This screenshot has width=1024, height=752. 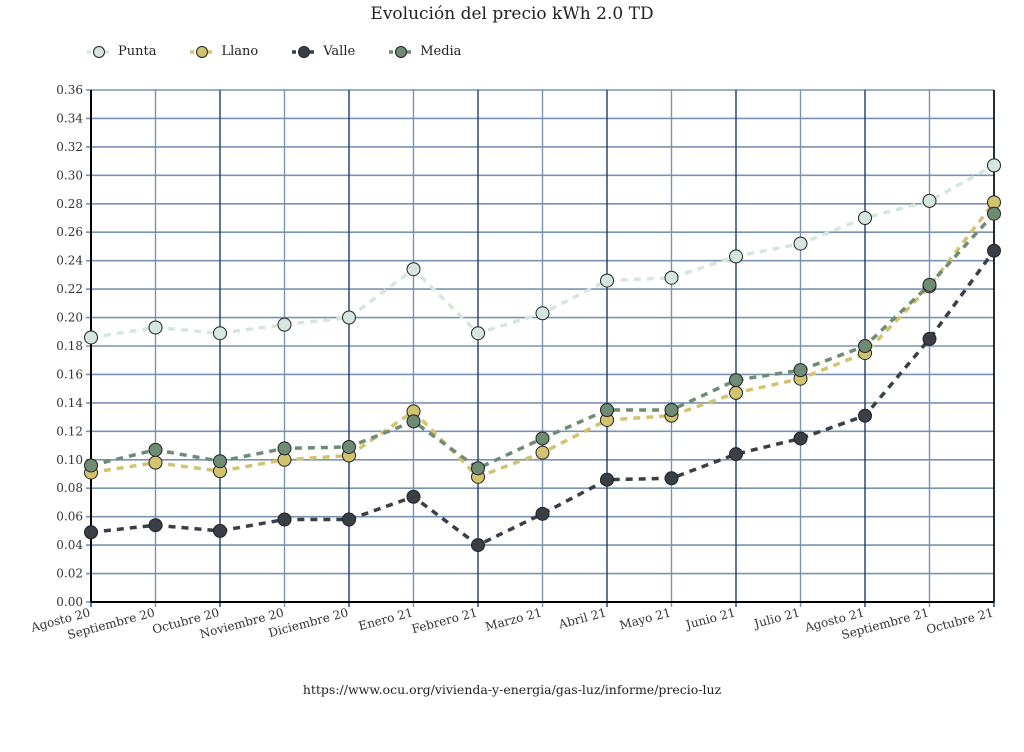 I want to click on legend-item-media: Media, so click(x=424, y=51).